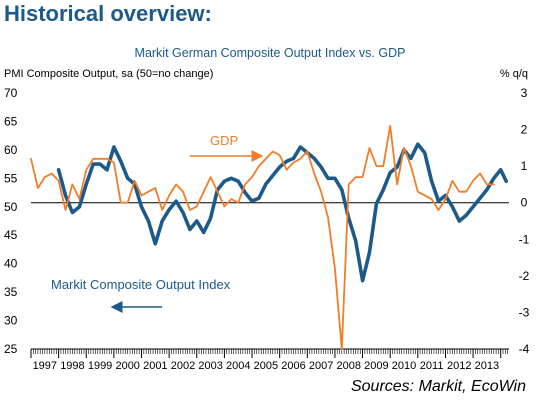 The height and width of the screenshot is (406, 540). Describe the element at coordinates (404, 366) in the screenshot. I see `x-tick-label: 2010` at that location.